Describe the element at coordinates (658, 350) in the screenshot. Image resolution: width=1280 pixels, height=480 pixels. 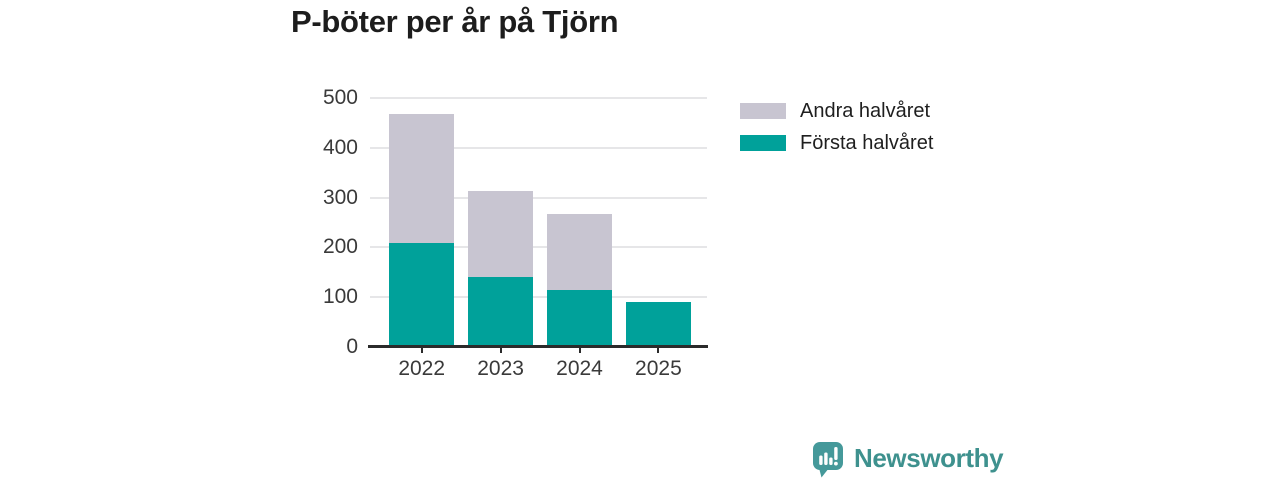
I see `x-tick-2025` at that location.